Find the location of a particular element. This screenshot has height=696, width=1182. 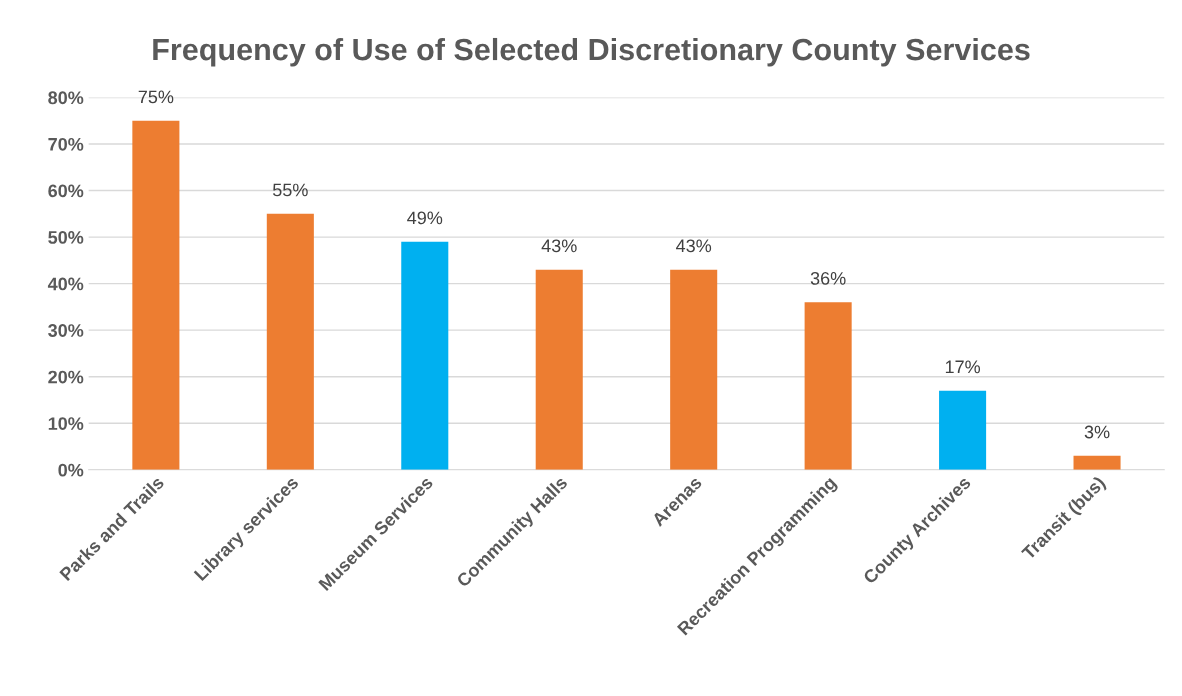

data-label: 55% is located at coordinates (290, 190).